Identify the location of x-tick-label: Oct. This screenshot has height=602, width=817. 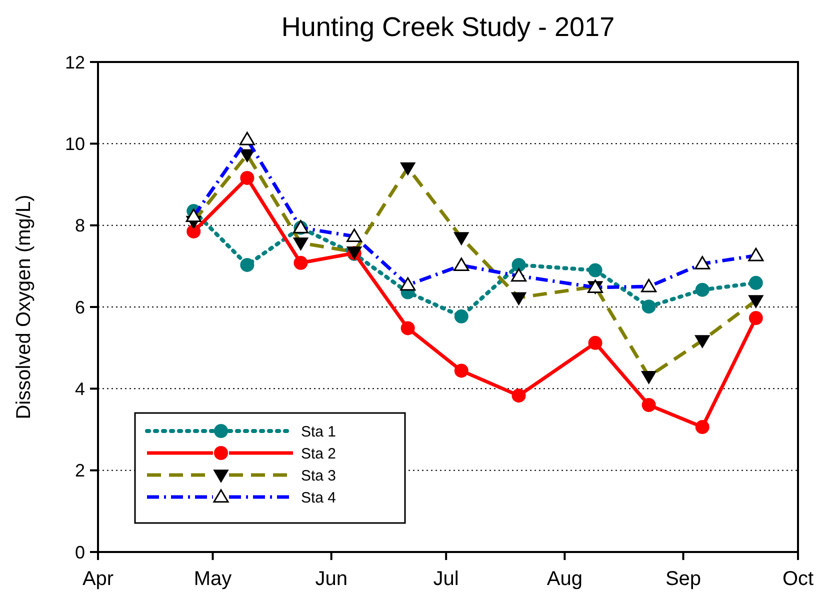
(798, 579).